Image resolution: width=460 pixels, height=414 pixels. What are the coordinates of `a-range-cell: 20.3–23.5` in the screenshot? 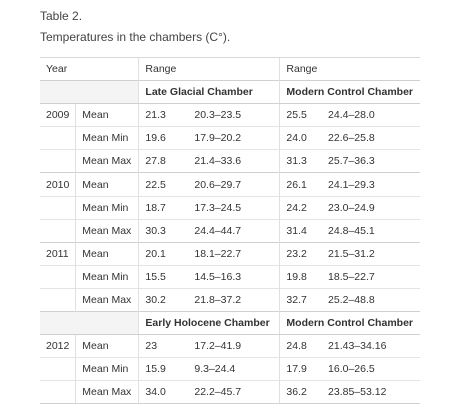 It's located at (234, 115).